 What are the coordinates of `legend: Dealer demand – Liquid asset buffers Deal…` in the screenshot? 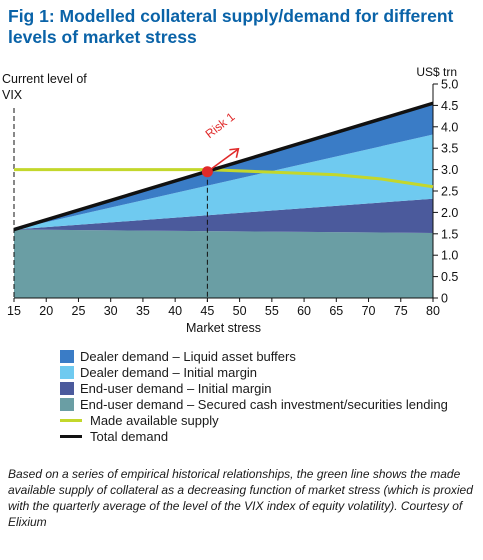 It's located at (254, 396).